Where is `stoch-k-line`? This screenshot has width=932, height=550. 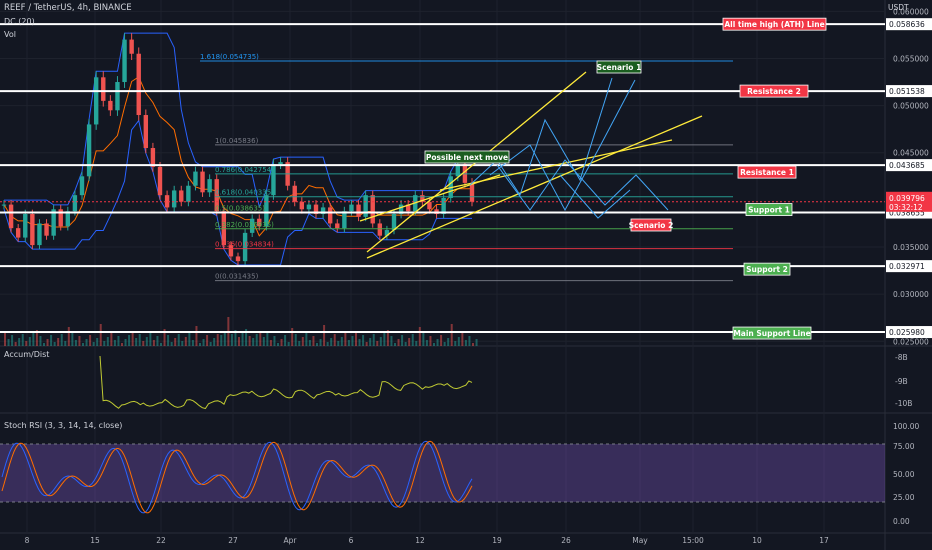
stoch-k-line is located at coordinates (237, 477).